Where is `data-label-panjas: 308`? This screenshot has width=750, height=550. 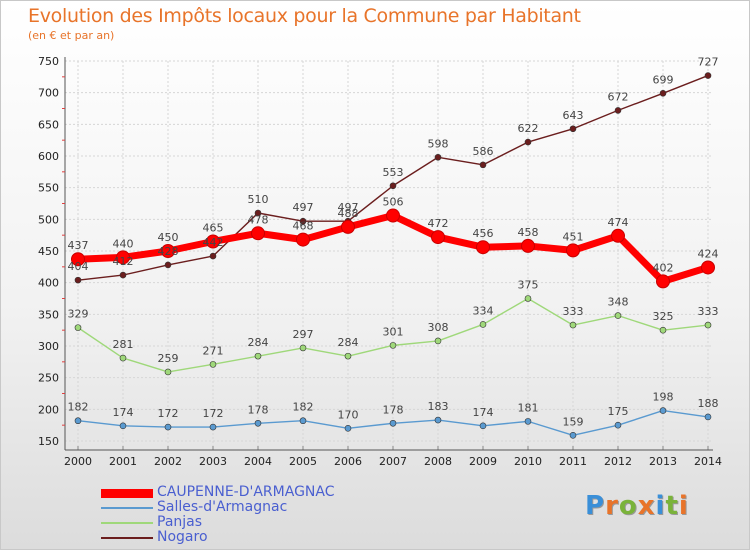 data-label-panjas: 308 is located at coordinates (438, 327).